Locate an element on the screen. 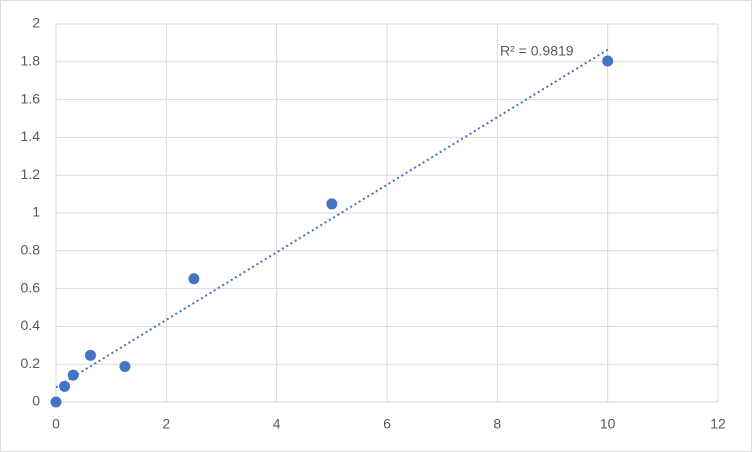  x-tick-label: 8 is located at coordinates (497, 424).